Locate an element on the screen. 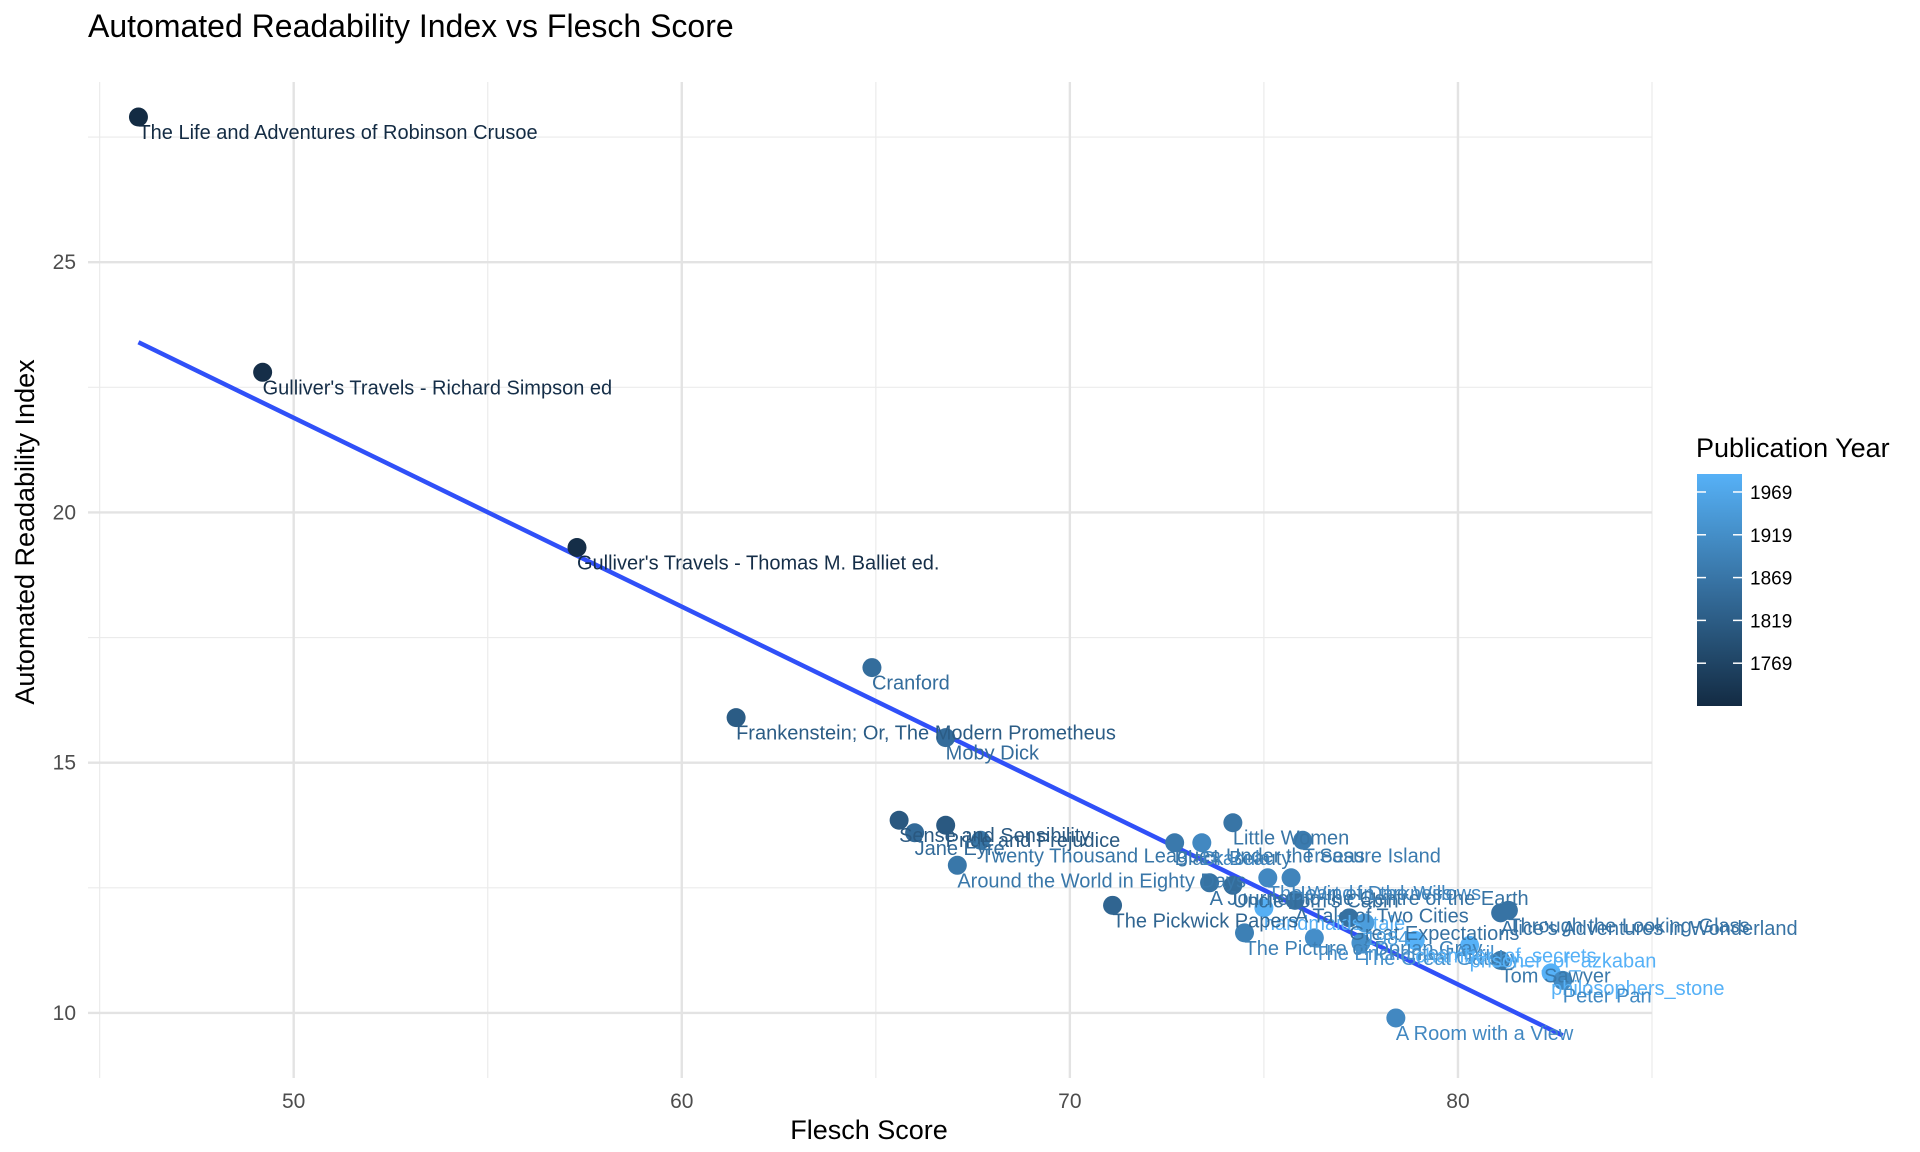  point-label: The Wind in the Willows is located at coordinates (1374, 894).